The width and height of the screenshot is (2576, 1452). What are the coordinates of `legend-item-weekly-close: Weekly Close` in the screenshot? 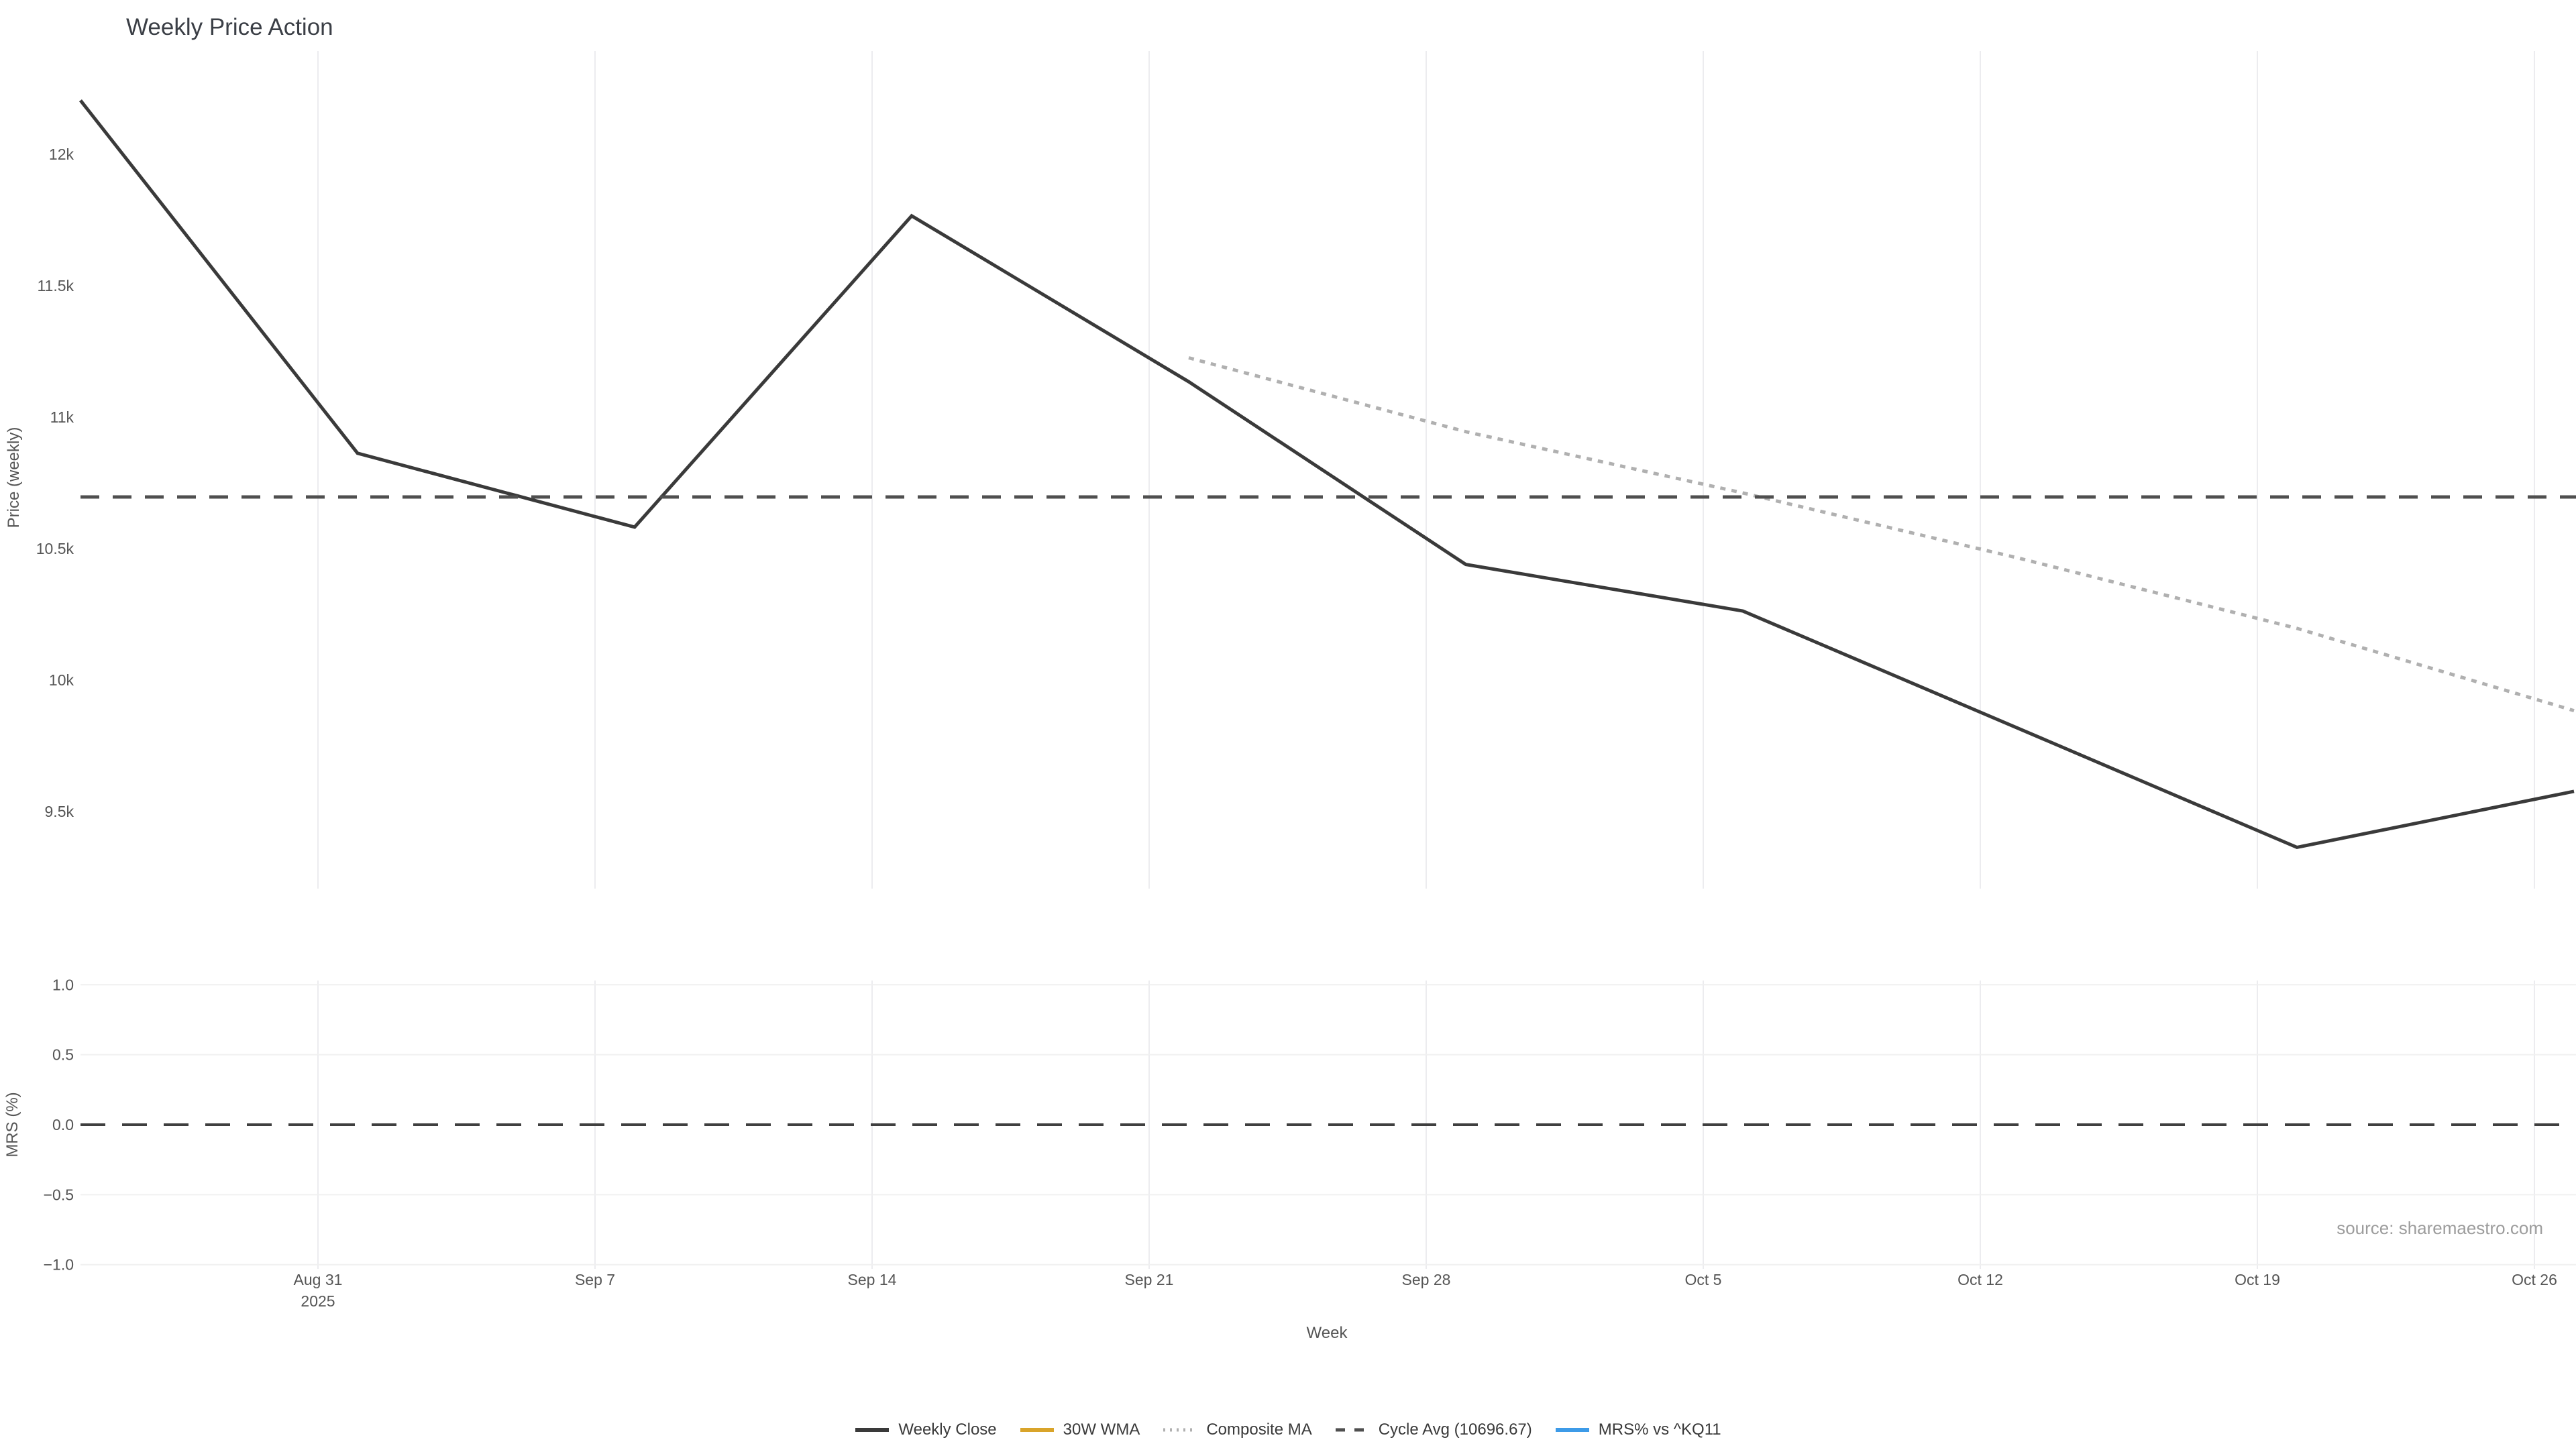 It's located at (926, 1429).